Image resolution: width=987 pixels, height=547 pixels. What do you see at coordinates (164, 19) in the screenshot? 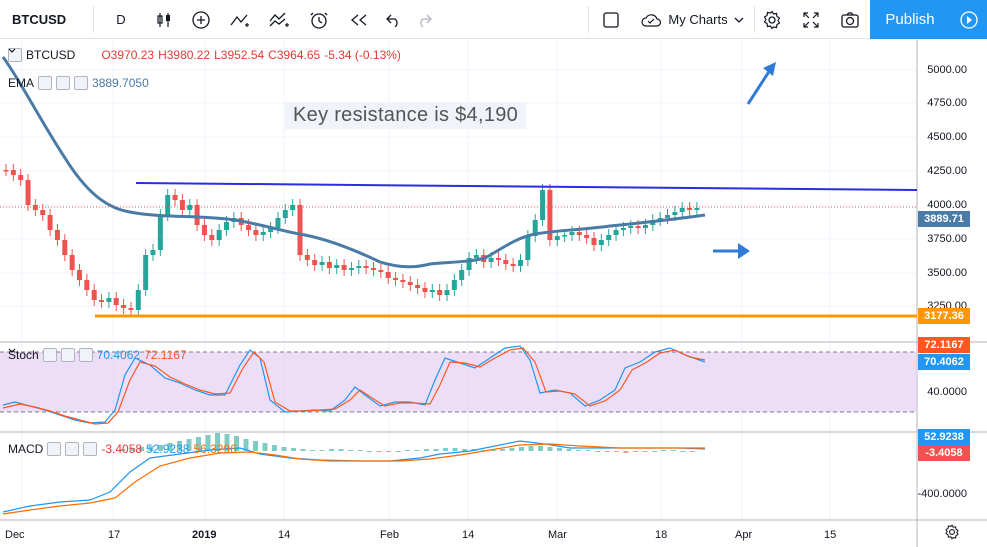
I see `candles-icon` at bounding box center [164, 19].